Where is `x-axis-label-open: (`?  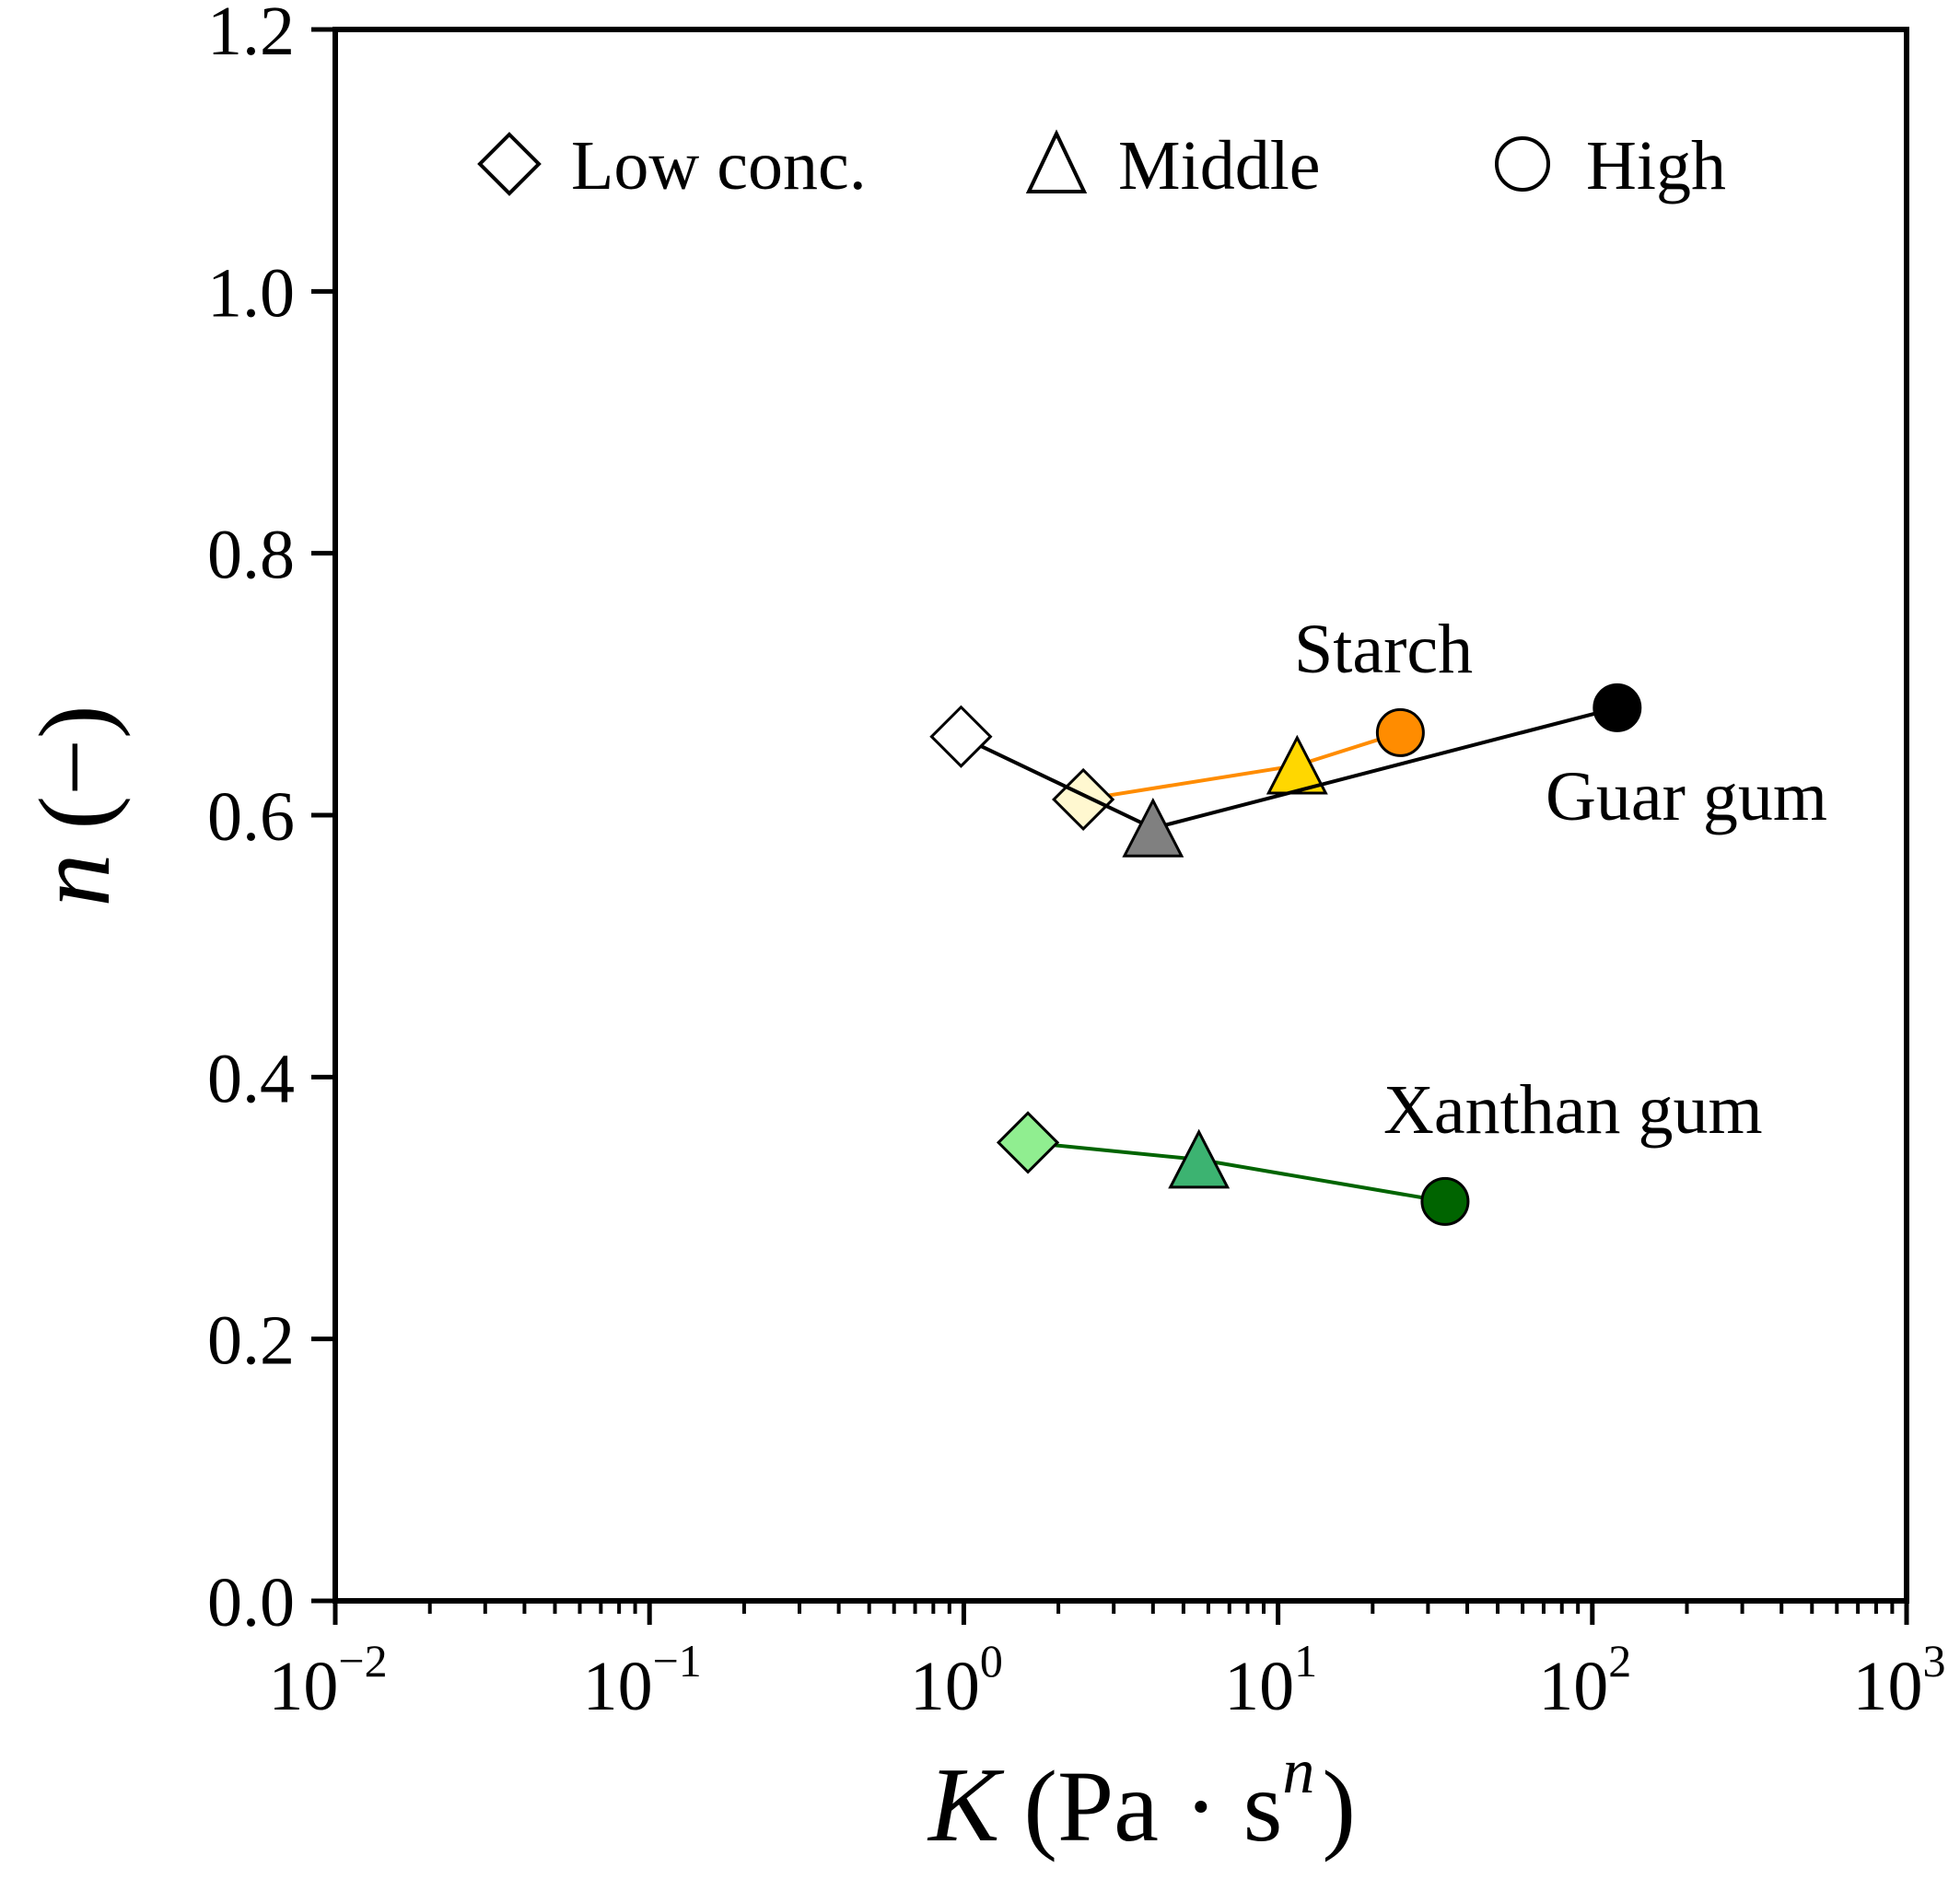 x-axis-label-open: ( is located at coordinates (1040, 1806).